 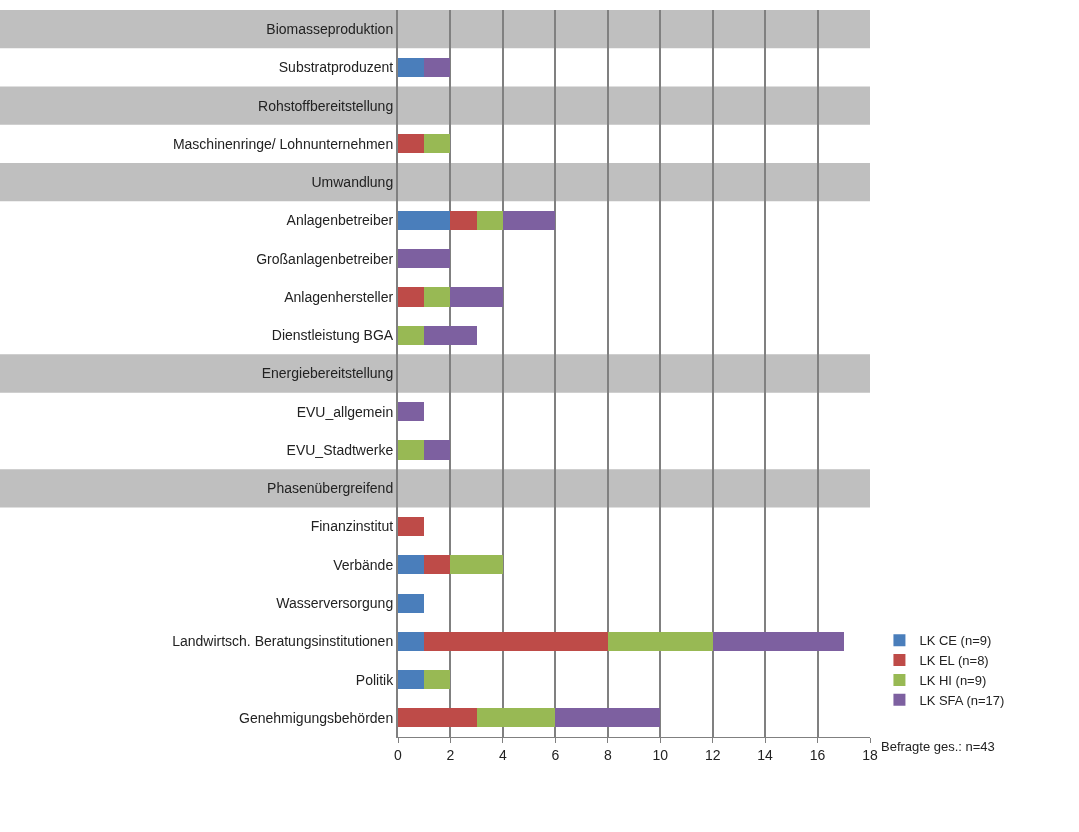 What do you see at coordinates (398, 754) in the screenshot?
I see `x-tick-label: 0` at bounding box center [398, 754].